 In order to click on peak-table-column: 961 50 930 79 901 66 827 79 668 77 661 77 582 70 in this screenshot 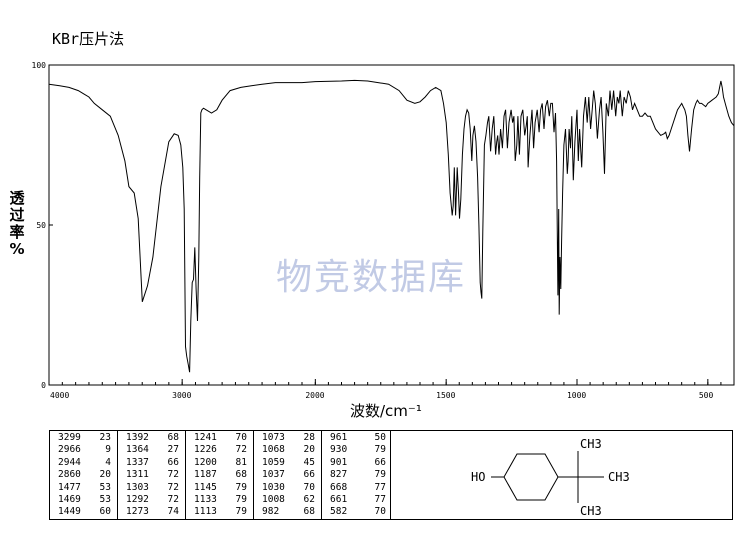, I will do `click(357, 475)`.